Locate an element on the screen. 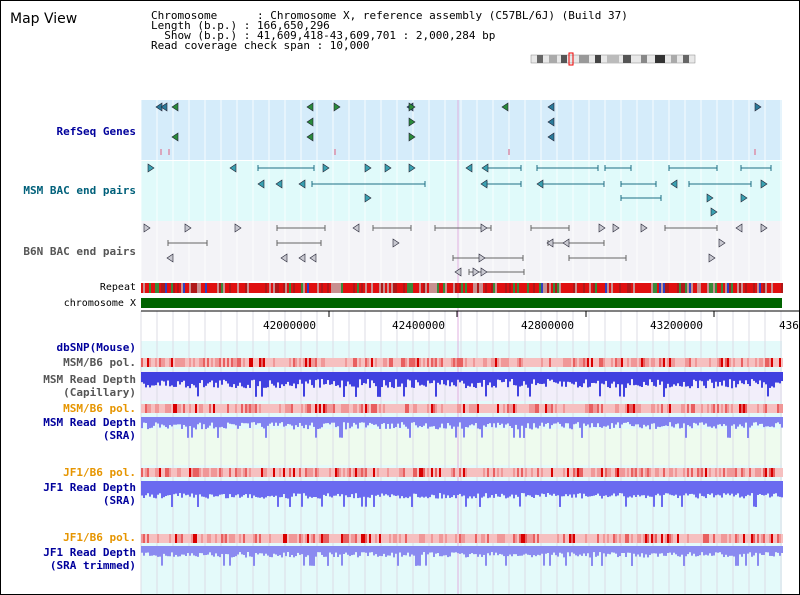  b6n-end-arrow-icon is located at coordinates (482, 258).